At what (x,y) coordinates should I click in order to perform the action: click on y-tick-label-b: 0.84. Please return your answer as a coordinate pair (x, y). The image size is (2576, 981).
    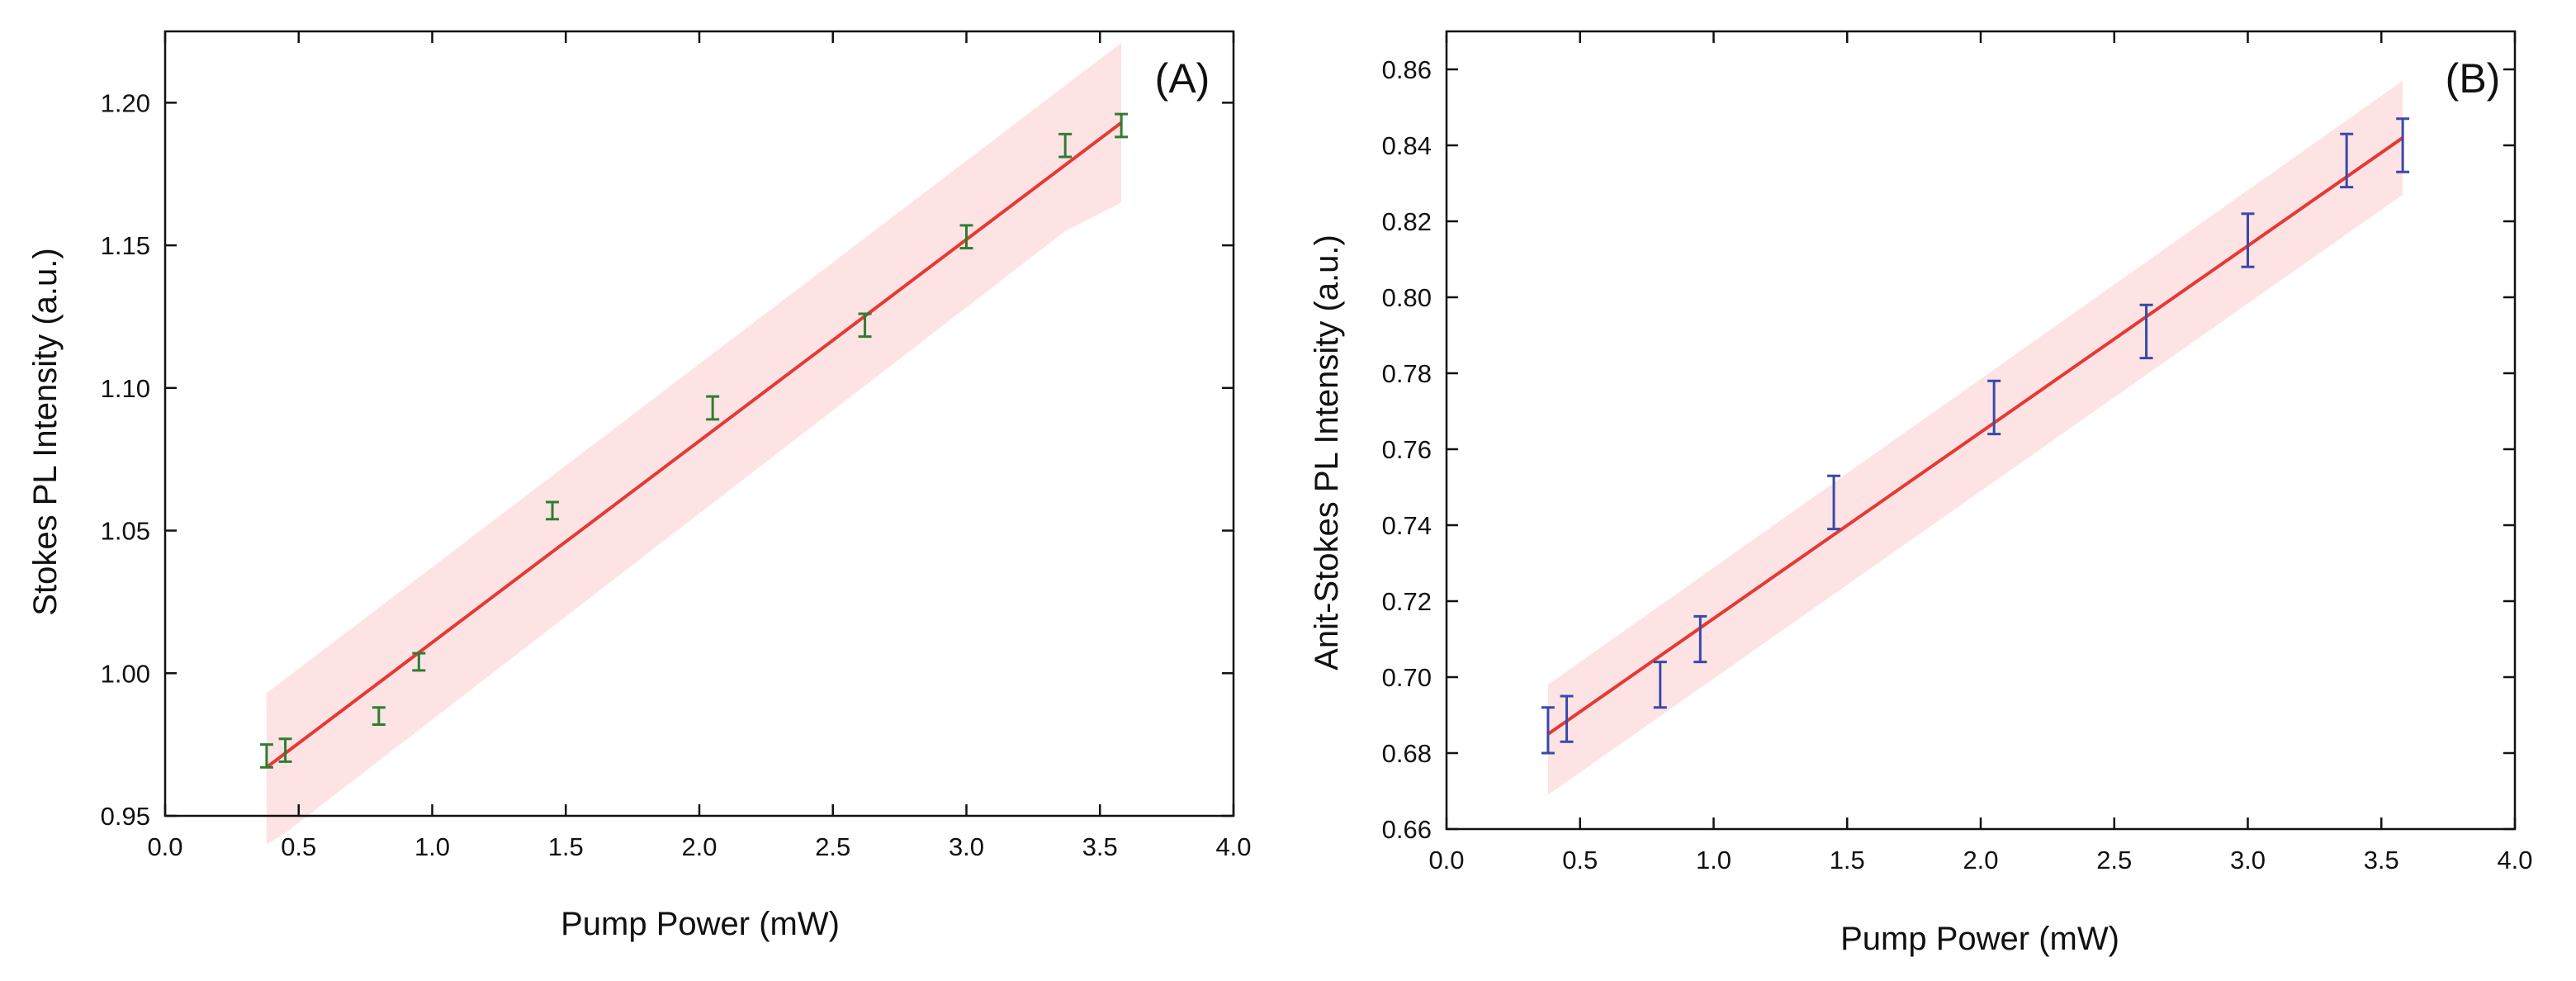
    Looking at the image, I should click on (1407, 146).